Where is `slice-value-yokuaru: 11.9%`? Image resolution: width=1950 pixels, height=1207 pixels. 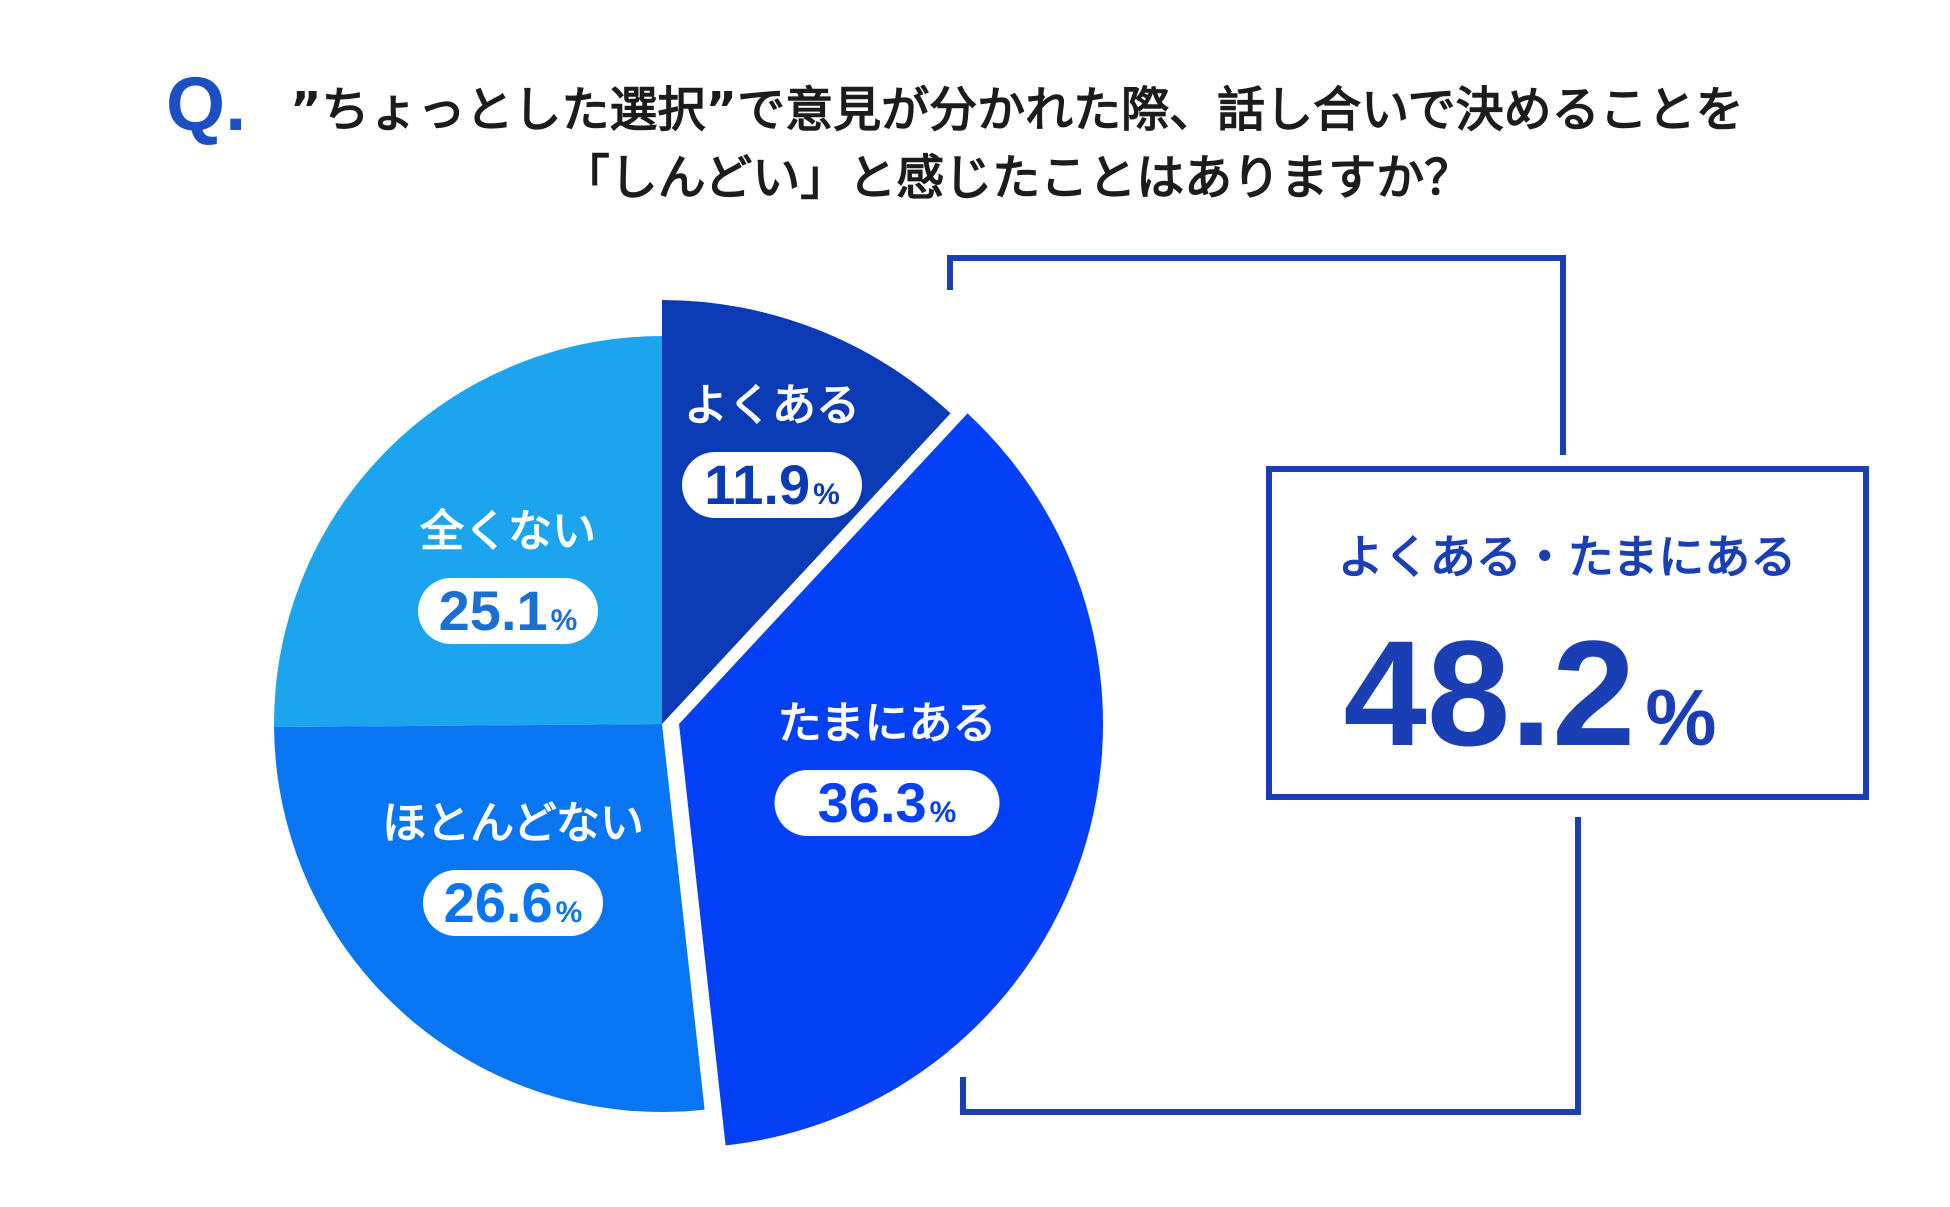
slice-value-yokuaru: 11.9% is located at coordinates (772, 484).